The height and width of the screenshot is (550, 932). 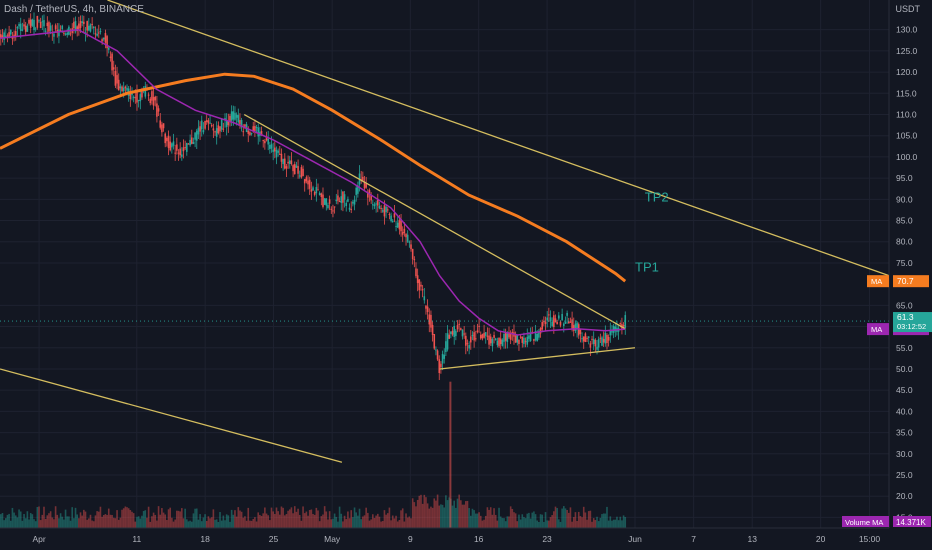 What do you see at coordinates (904, 369) in the screenshot?
I see `price-tick-label: 50.0` at bounding box center [904, 369].